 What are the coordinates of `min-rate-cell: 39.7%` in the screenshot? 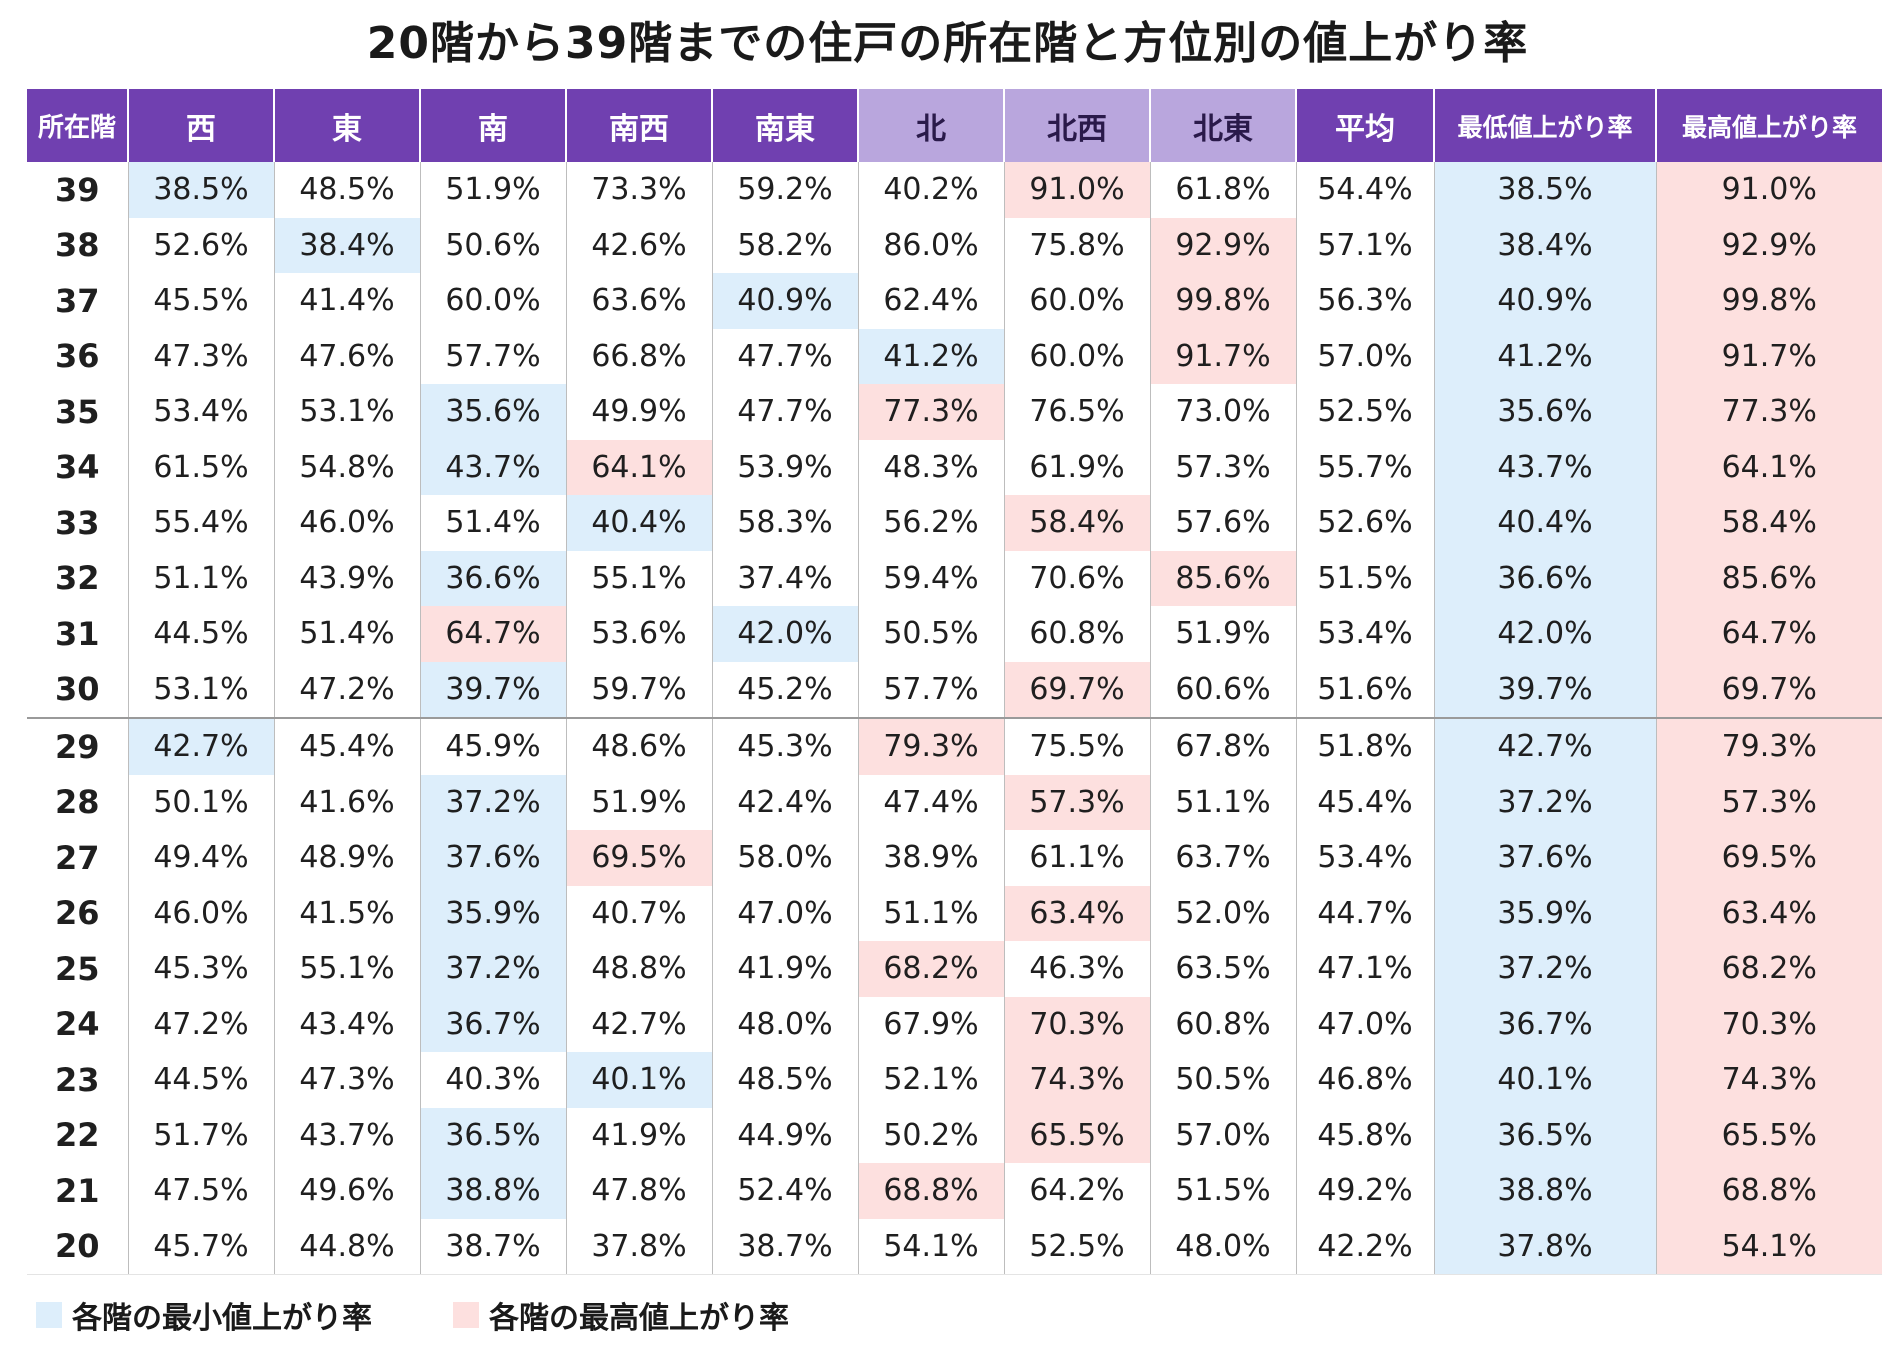 It's located at (1544, 689).